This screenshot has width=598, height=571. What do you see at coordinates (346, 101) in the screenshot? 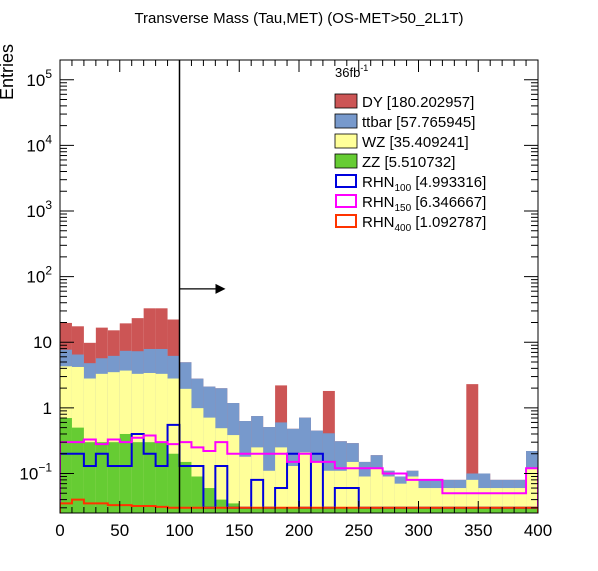
I see `legend-swatch-dy` at bounding box center [346, 101].